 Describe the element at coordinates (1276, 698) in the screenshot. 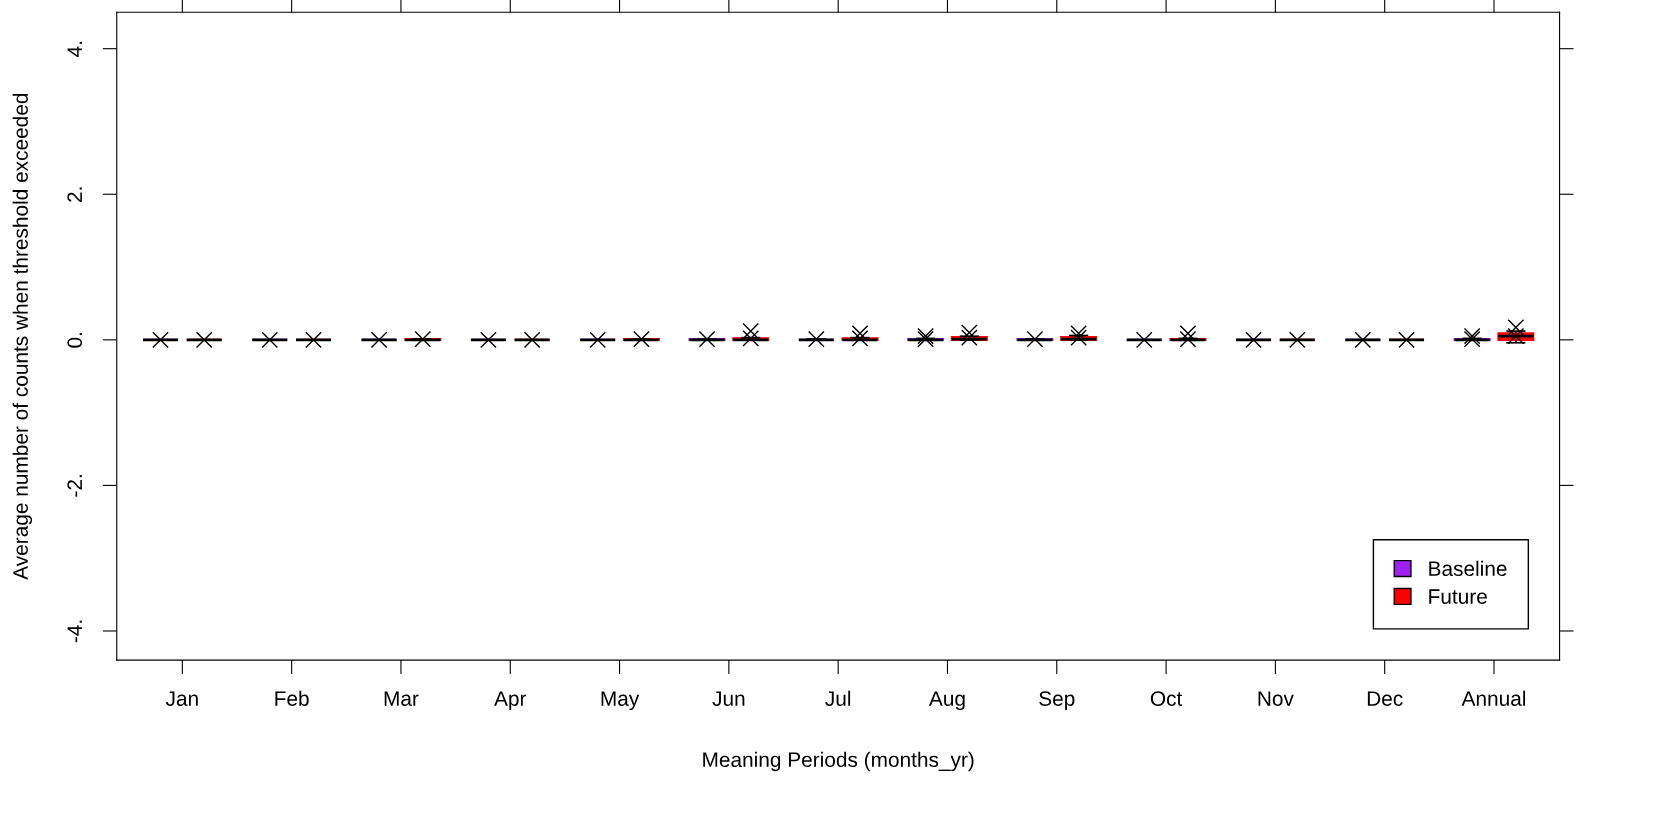

I see `x-tick-label: Nov` at that location.